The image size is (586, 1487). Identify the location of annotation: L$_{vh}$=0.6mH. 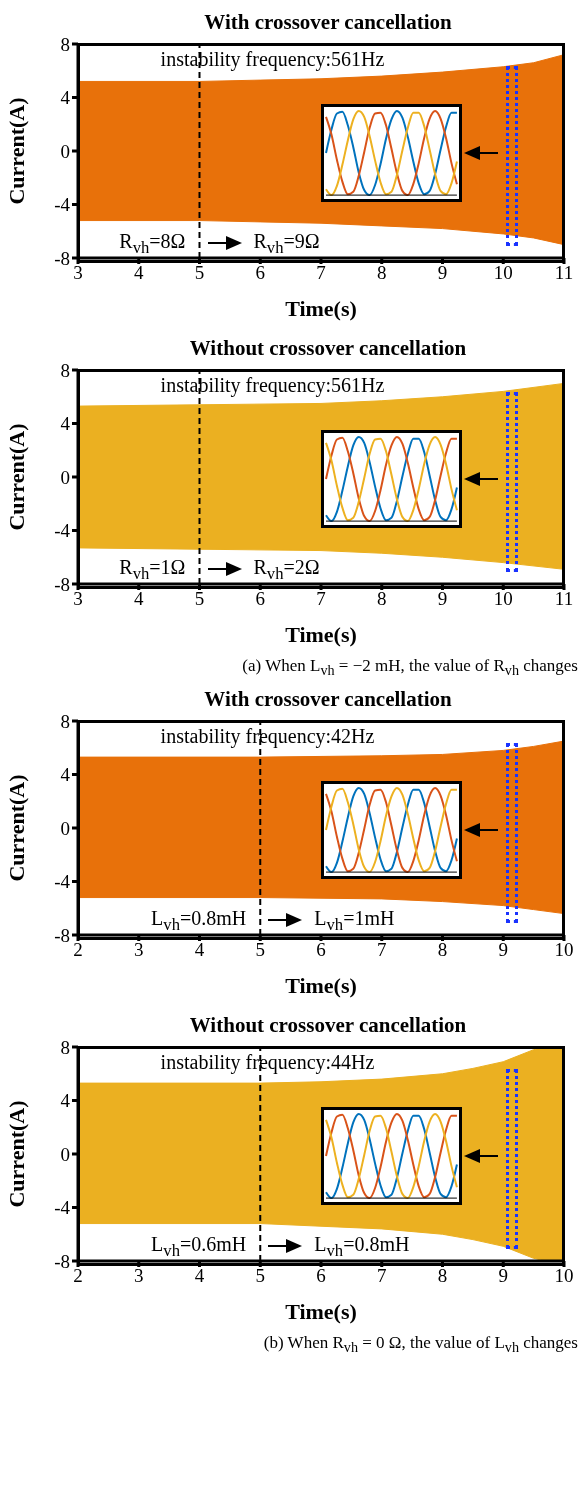
(199, 1247).